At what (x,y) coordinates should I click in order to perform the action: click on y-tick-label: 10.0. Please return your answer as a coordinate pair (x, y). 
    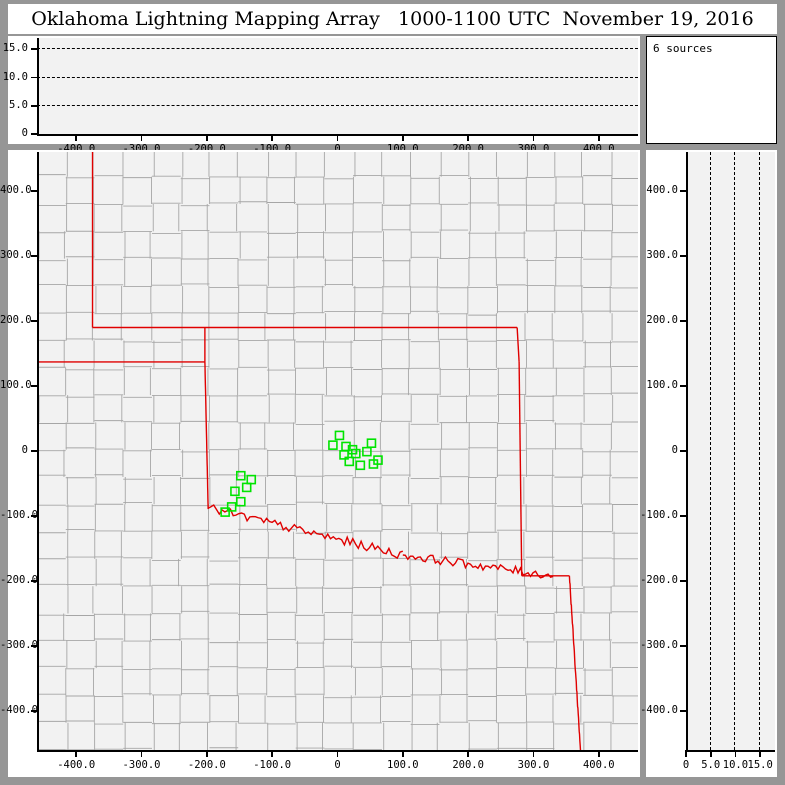
    Looking at the image, I should click on (15, 76).